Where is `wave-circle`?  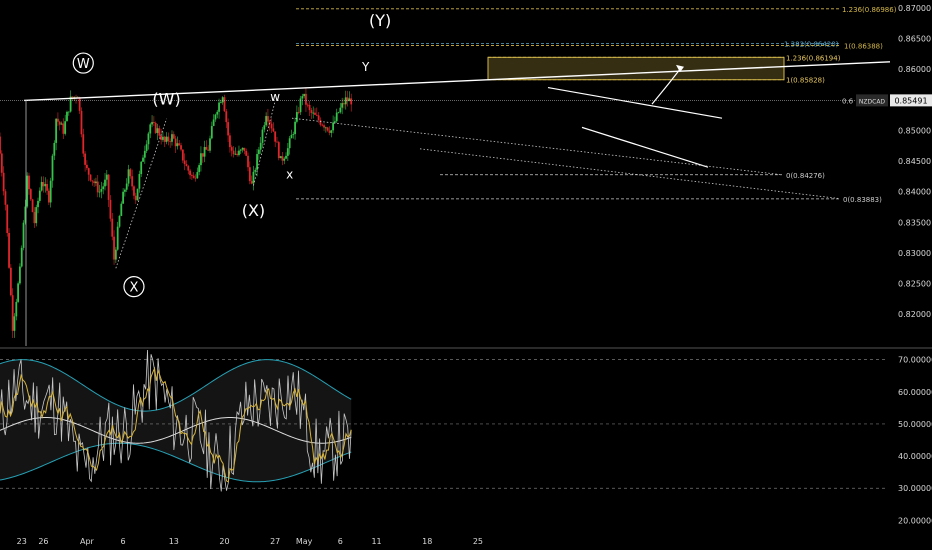 wave-circle is located at coordinates (83, 63).